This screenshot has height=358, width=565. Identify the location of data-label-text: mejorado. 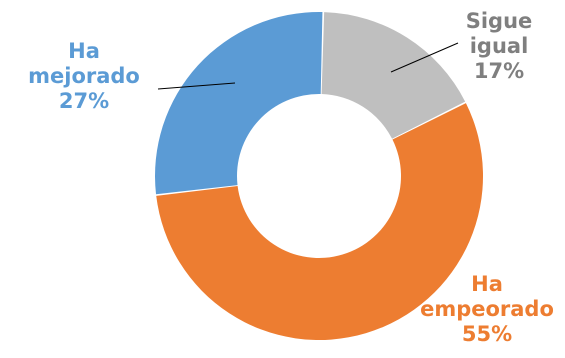
(84, 76).